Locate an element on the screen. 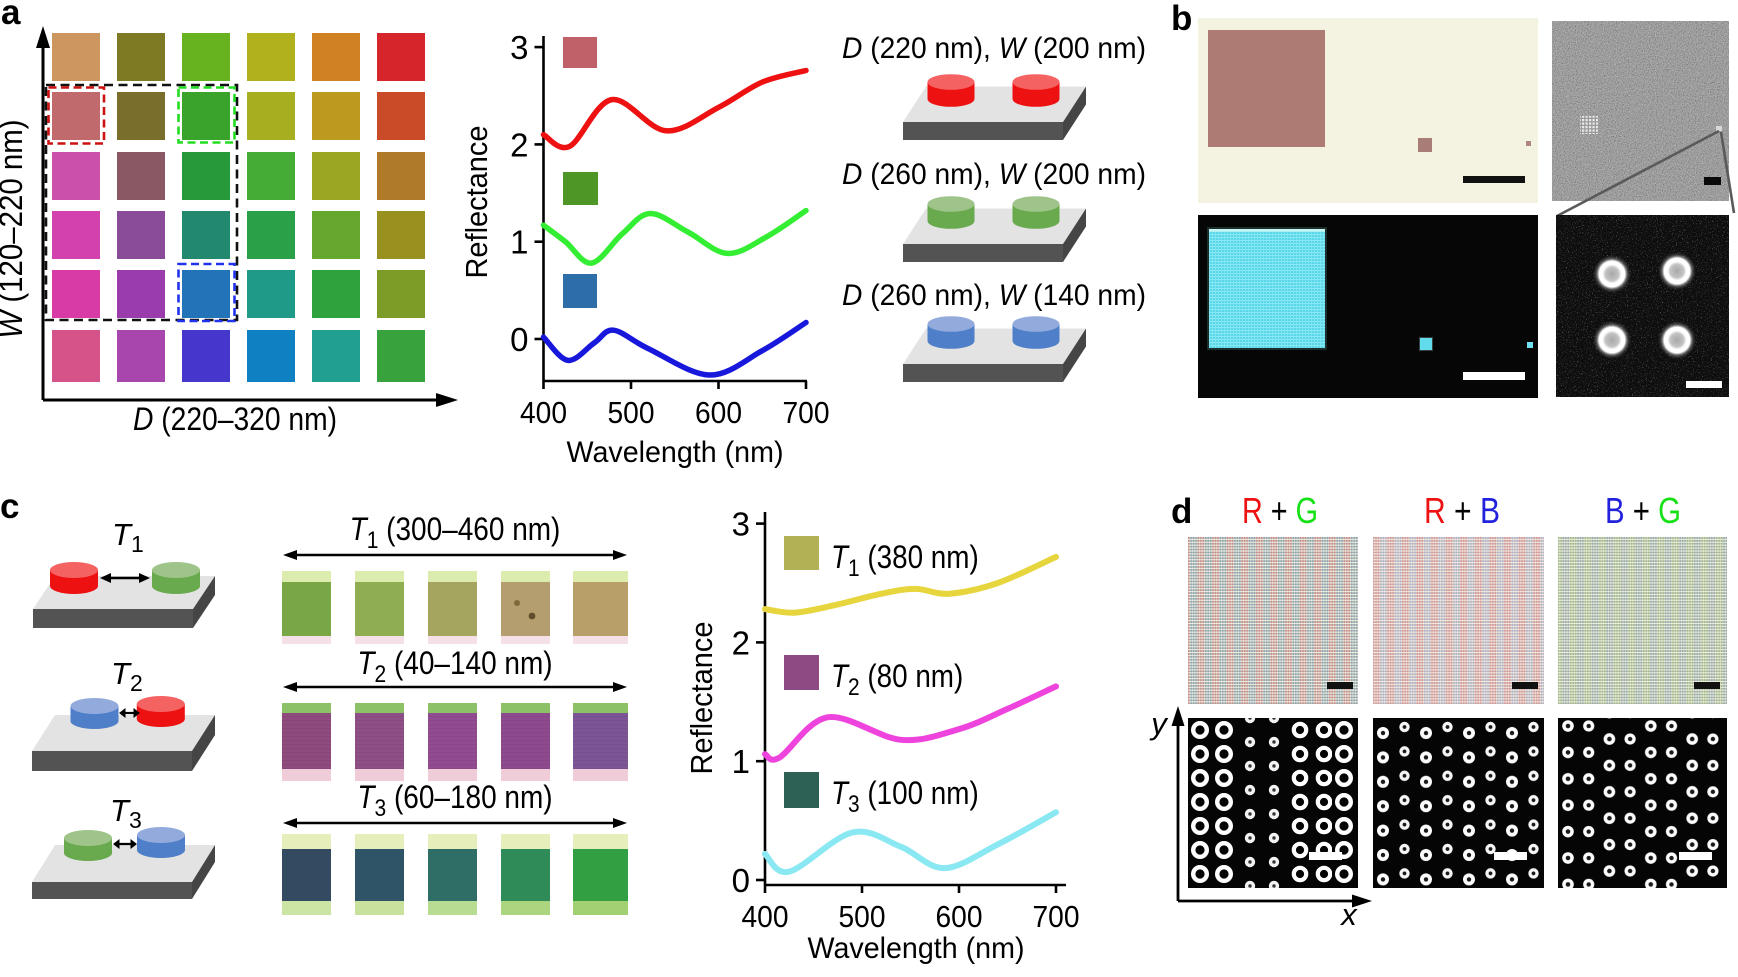 This screenshot has height=977, width=1738. svg-text: R + B is located at coordinates (1462, 510).